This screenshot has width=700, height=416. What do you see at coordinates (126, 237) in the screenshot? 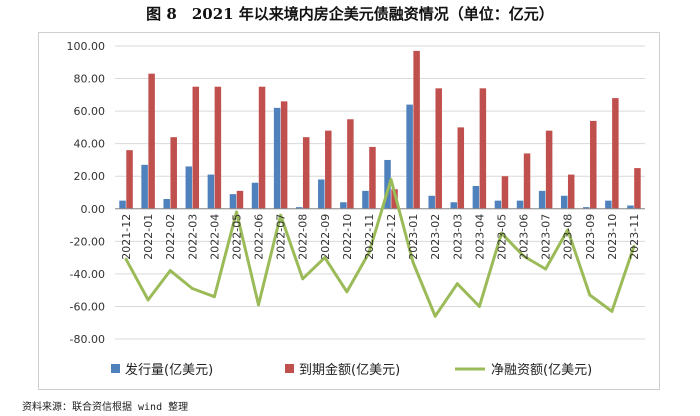
I see `x-tick-label: 2021-12` at bounding box center [126, 237].